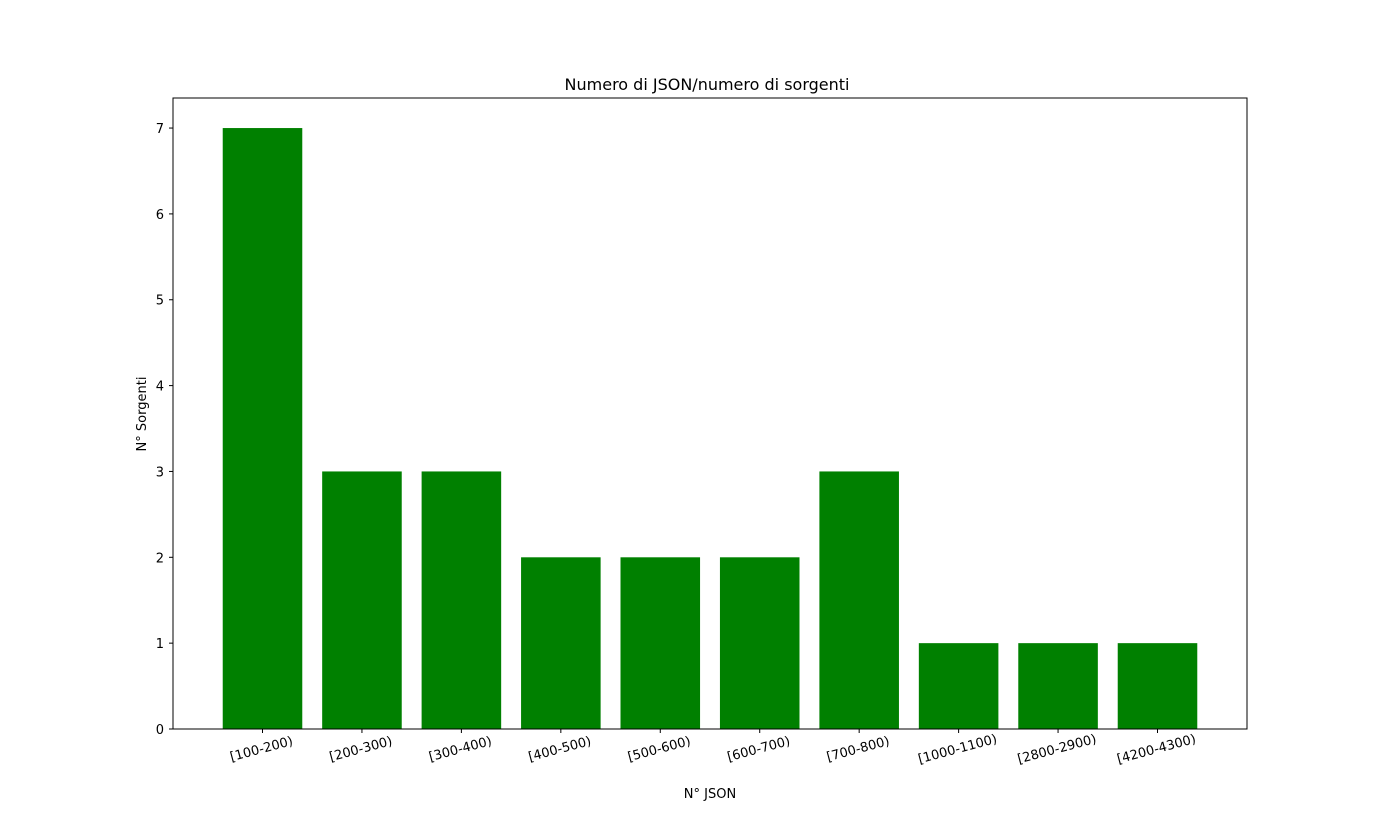 The height and width of the screenshot is (823, 1385). I want to click on x-tick-label: [1000-1100), so click(958, 749).